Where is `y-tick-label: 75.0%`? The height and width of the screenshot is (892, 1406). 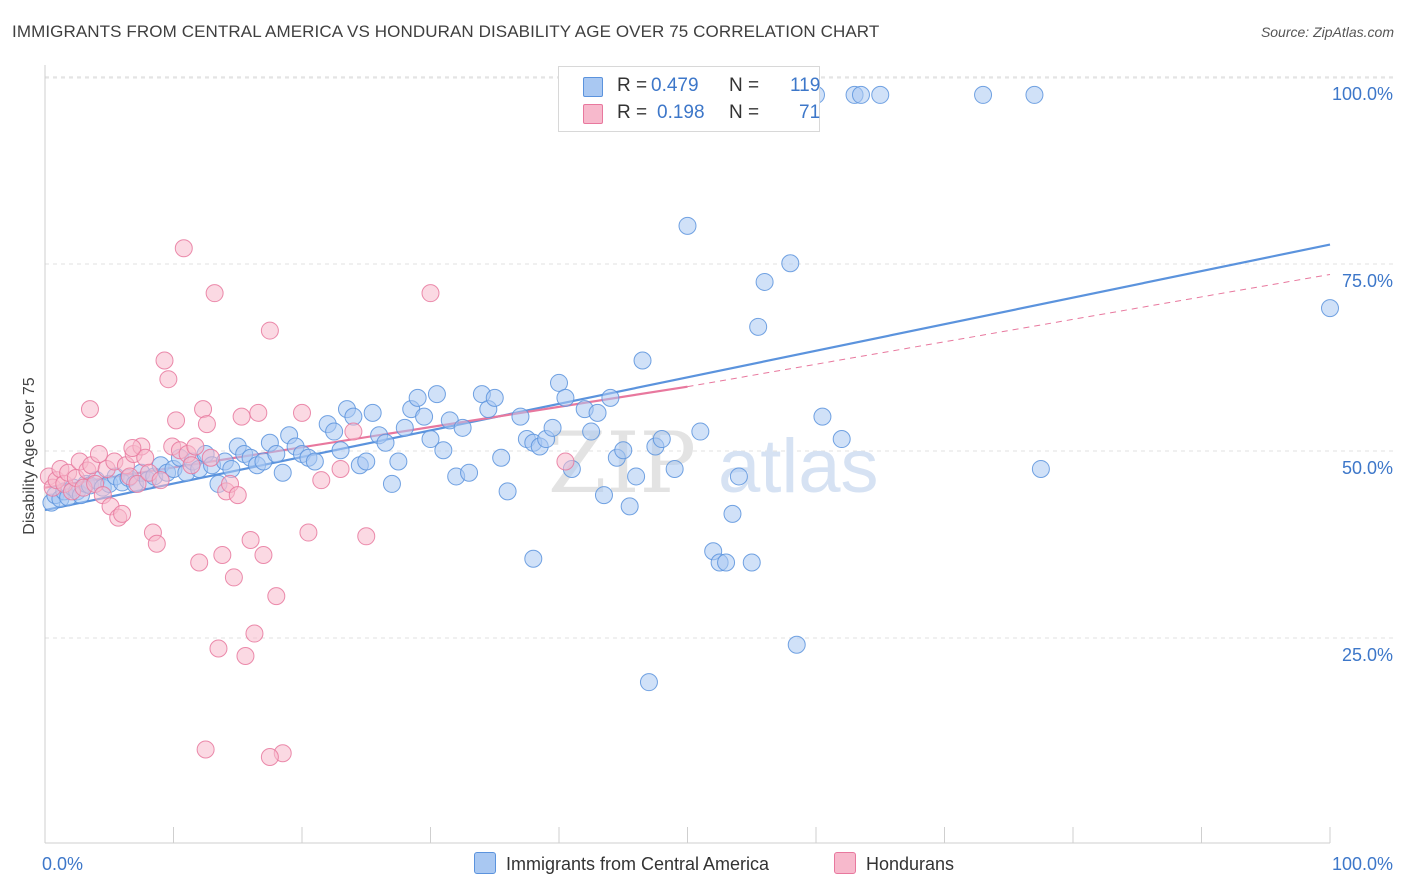
y-tick-label: 75.0% is located at coordinates (1367, 281).